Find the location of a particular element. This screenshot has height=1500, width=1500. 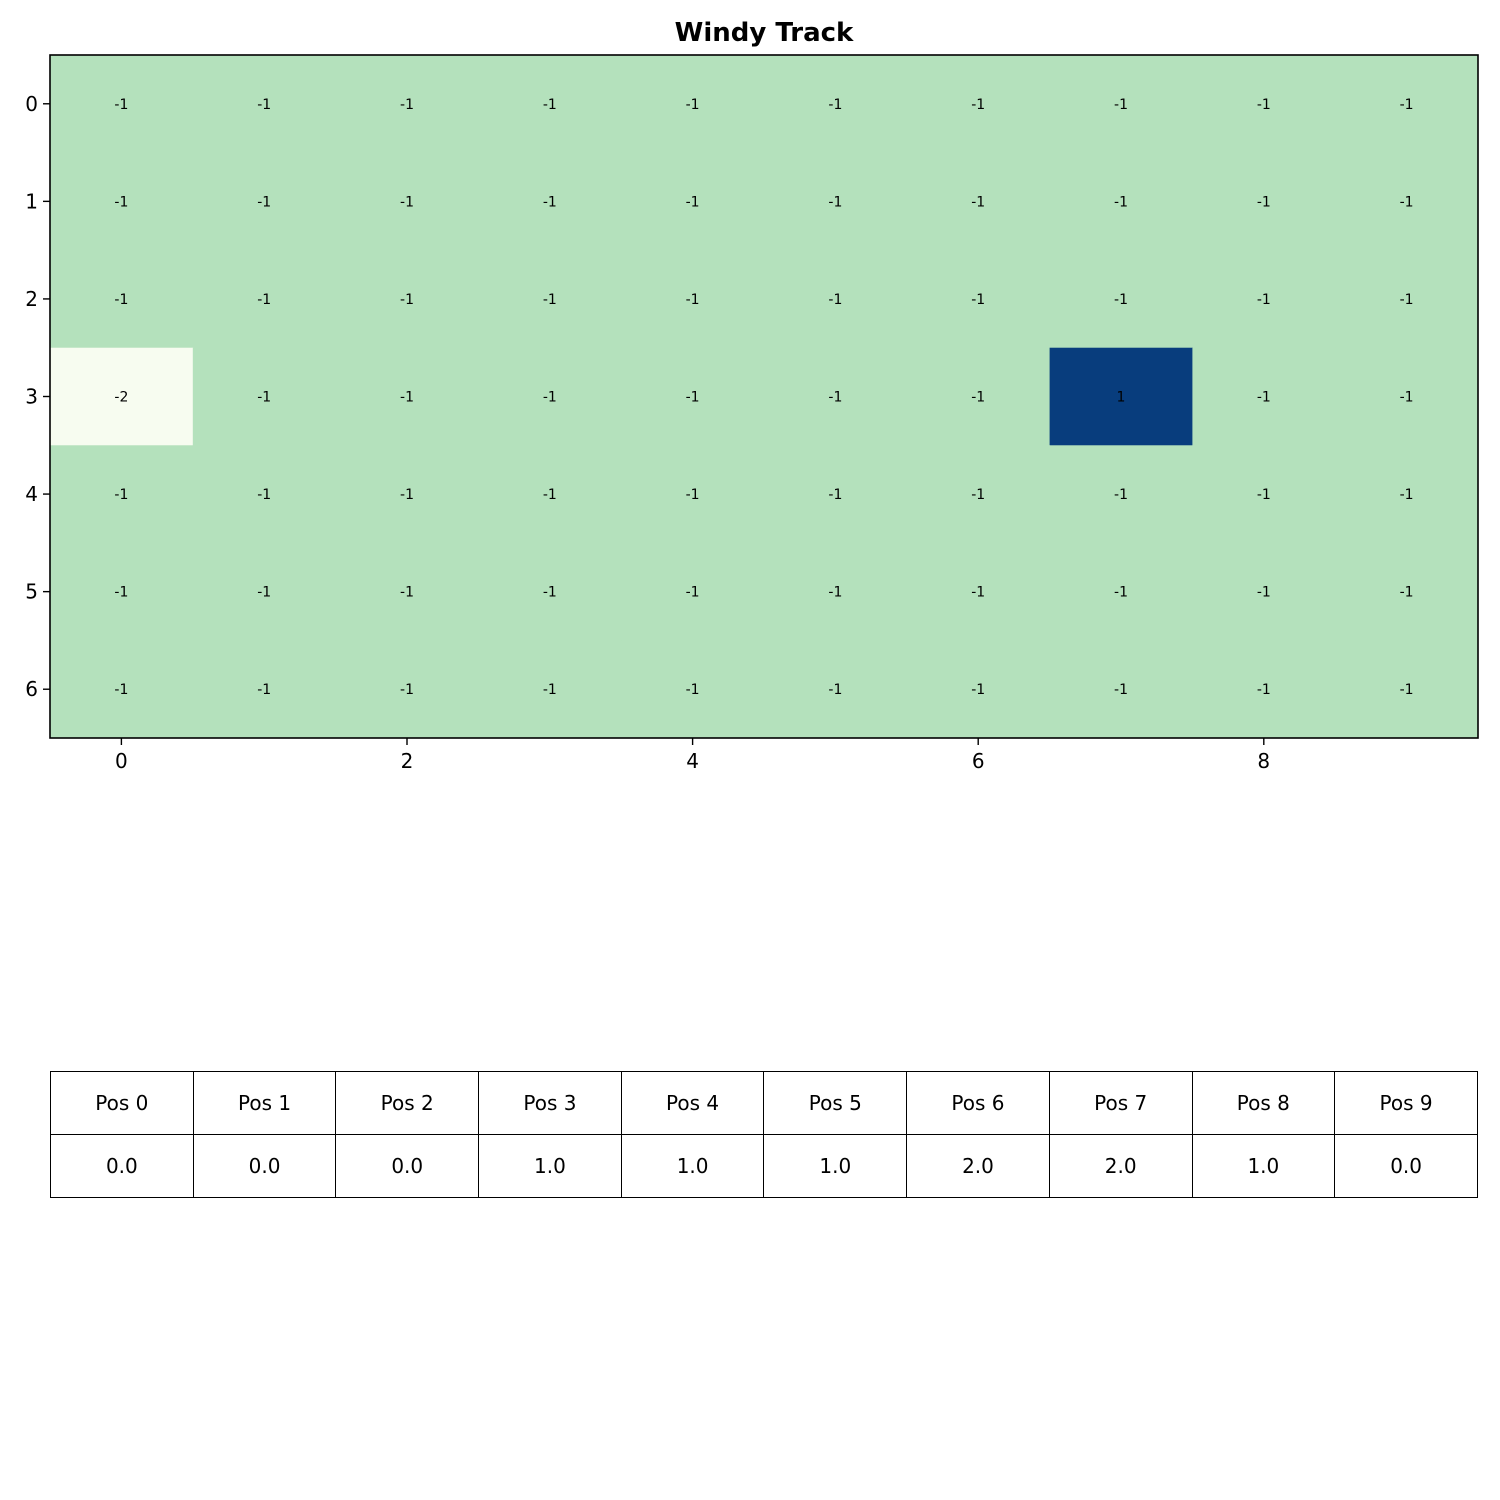

table-header-cell: Pos 3 is located at coordinates (550, 1103).